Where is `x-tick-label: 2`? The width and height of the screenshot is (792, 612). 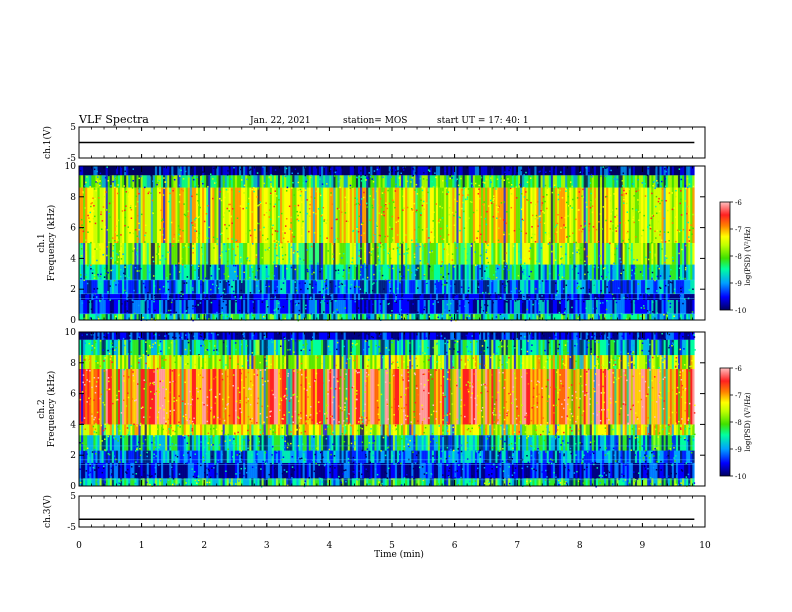 x-tick-label: 2 is located at coordinates (204, 546).